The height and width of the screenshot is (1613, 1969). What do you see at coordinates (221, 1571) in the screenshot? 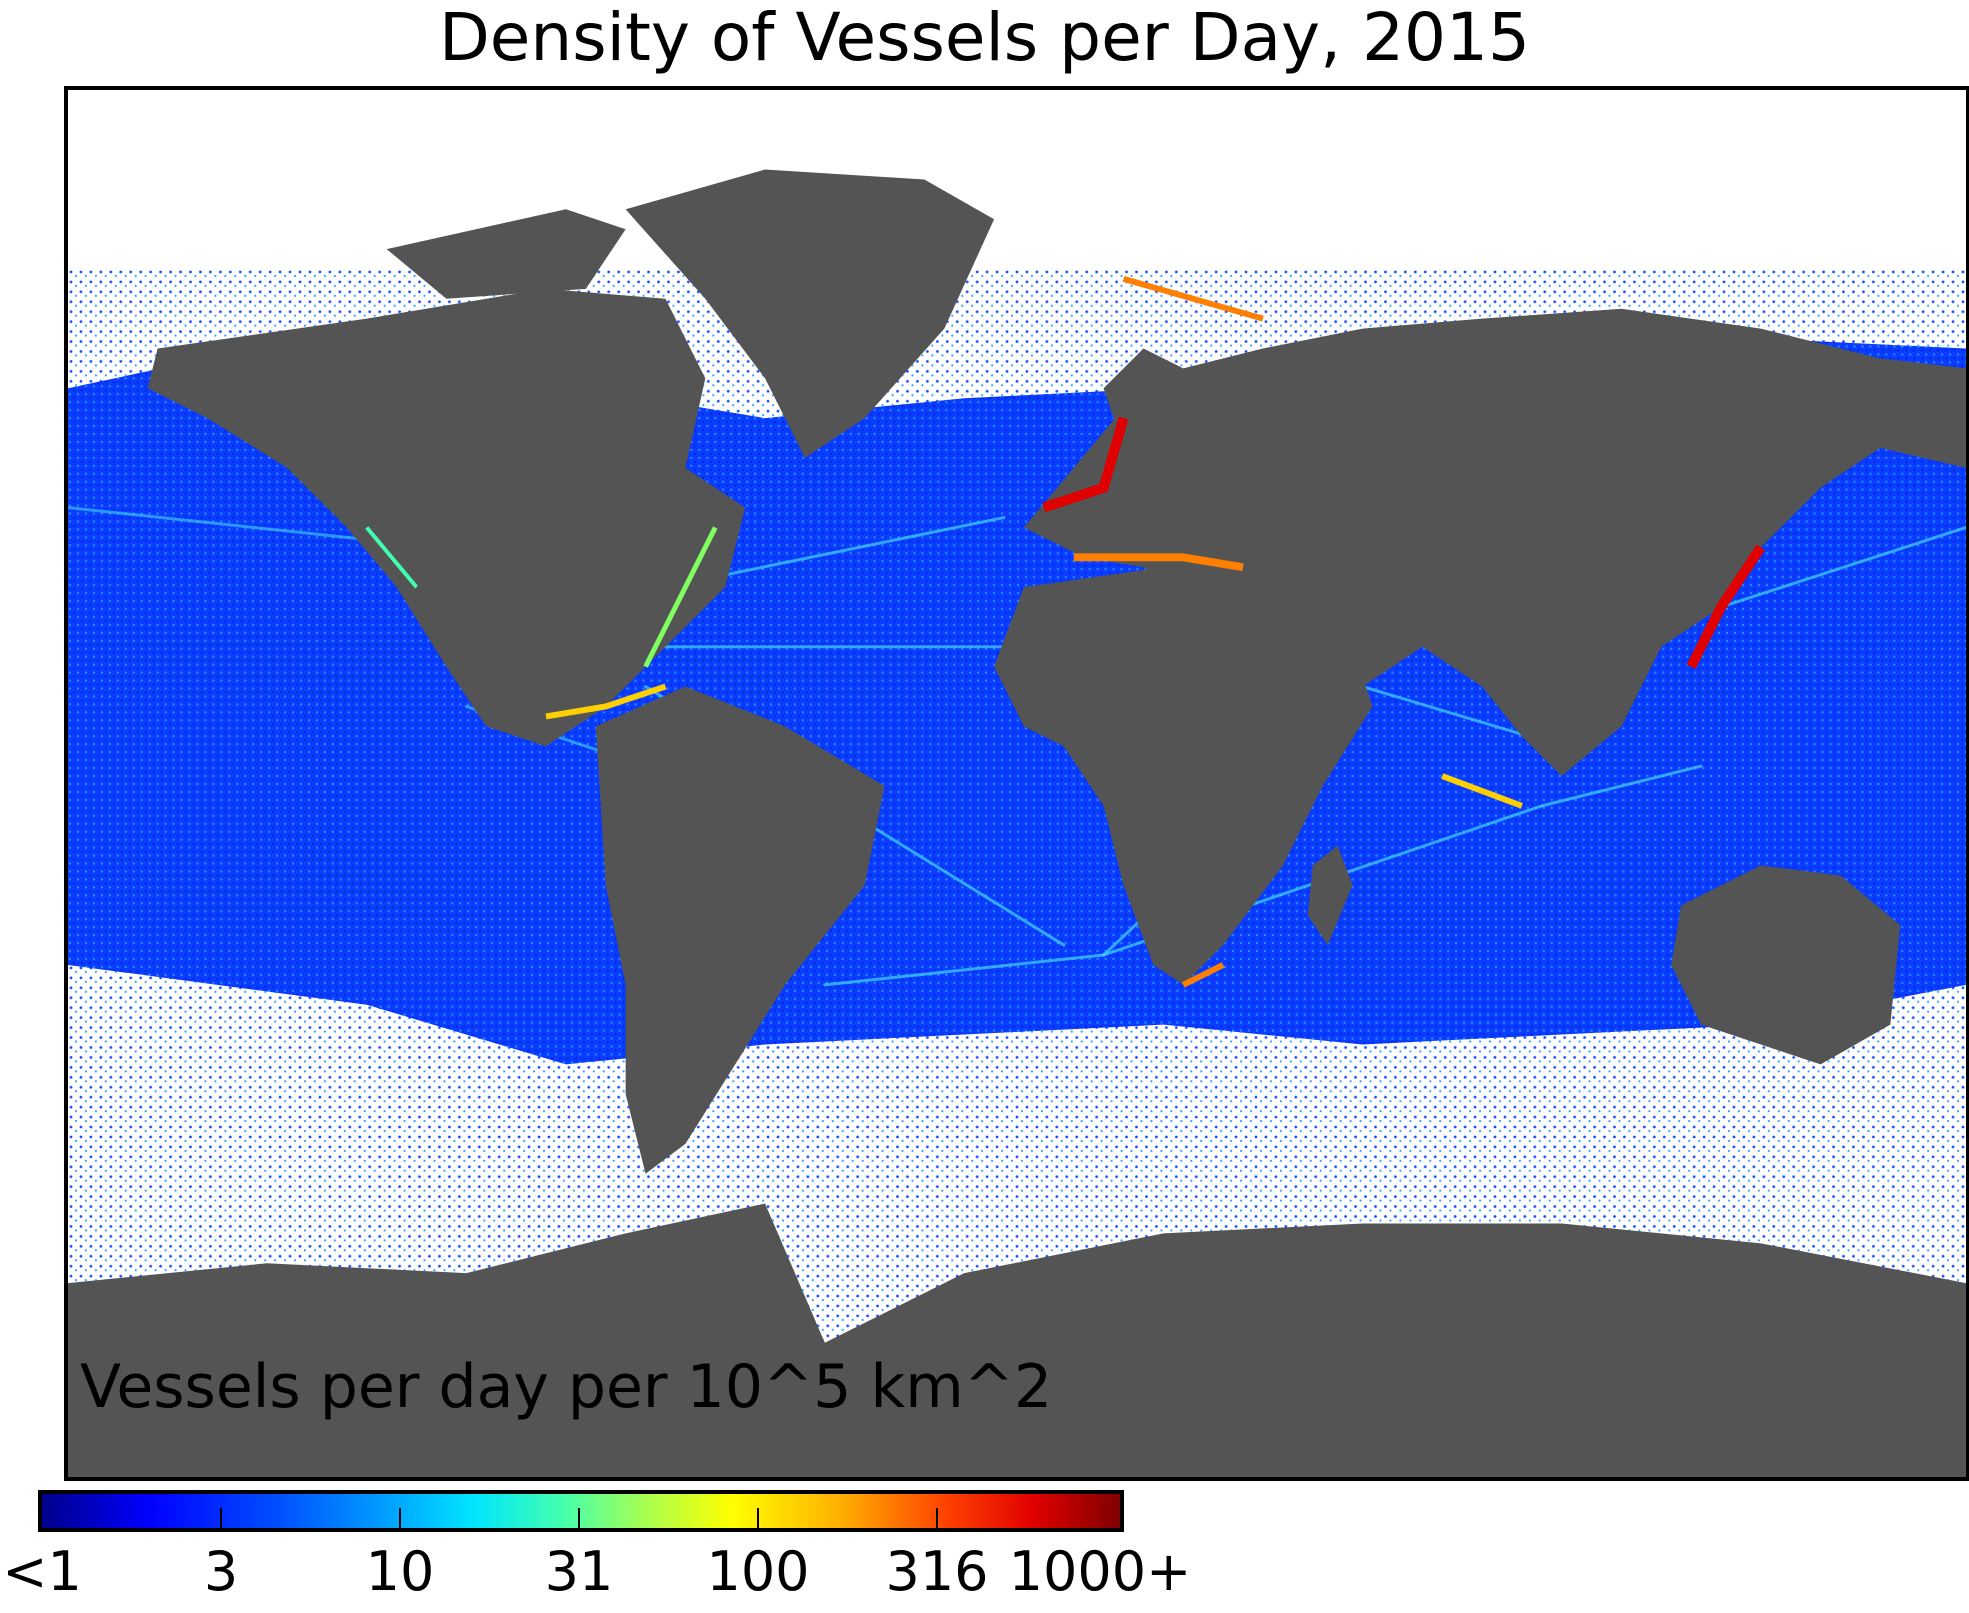
I see `colorbar-tick-label: 3` at bounding box center [221, 1571].